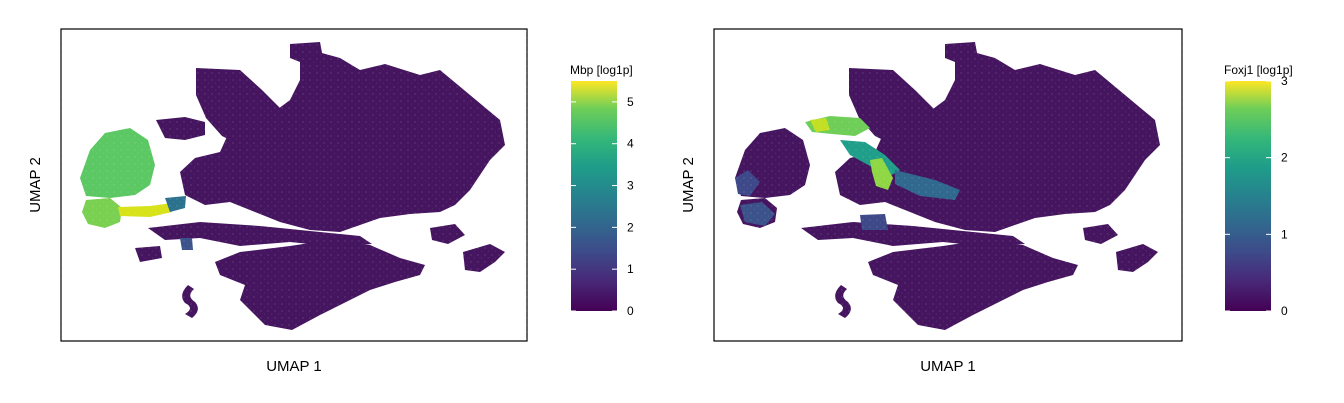  What do you see at coordinates (117, 163) in the screenshot?
I see `hot-region-left-upper` at bounding box center [117, 163].